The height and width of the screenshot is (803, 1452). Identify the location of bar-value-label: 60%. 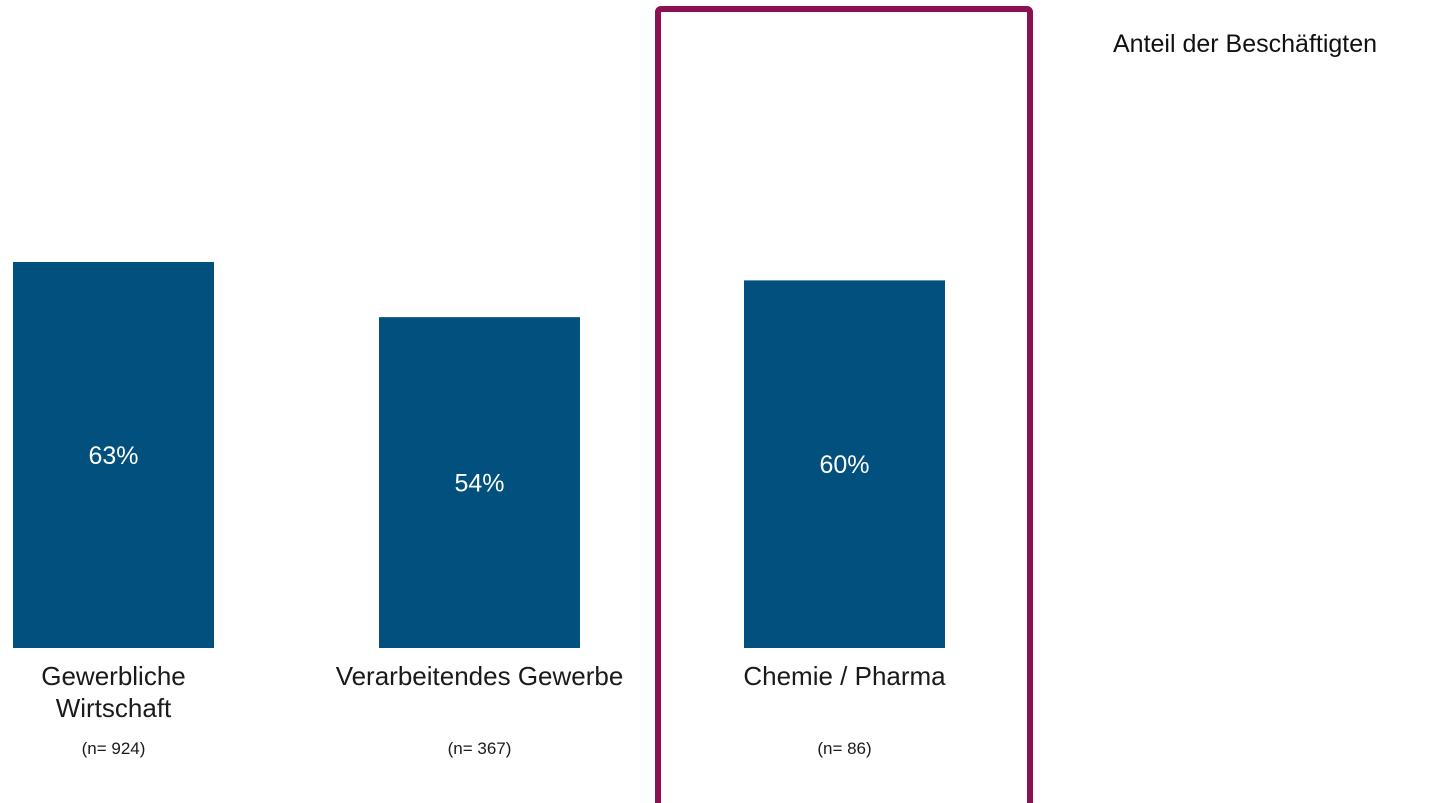
(844, 465).